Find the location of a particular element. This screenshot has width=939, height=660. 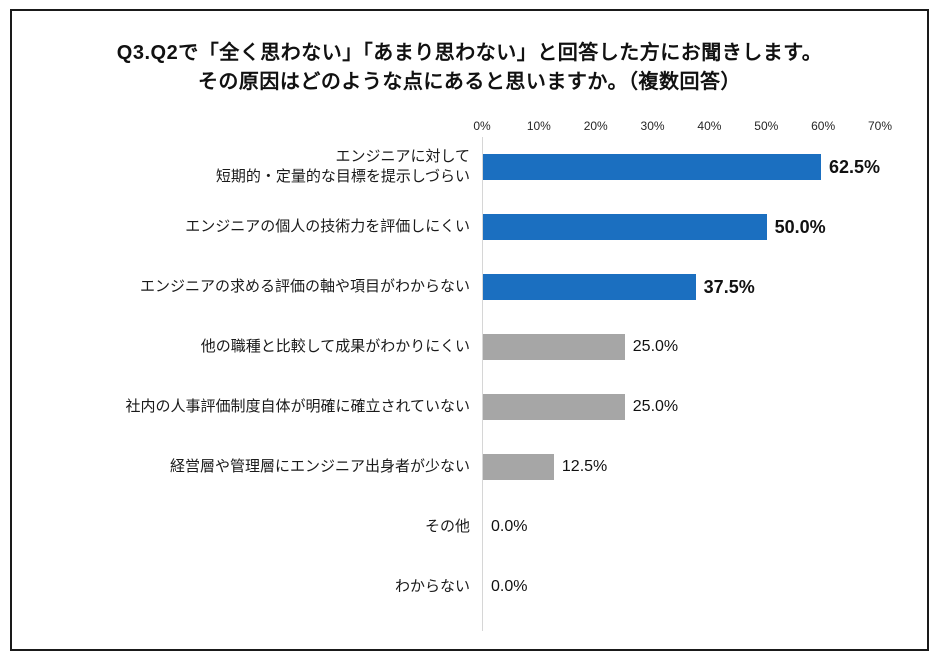

category-label: エンジニアの求める評価の軸や項目がわからない is located at coordinates (304, 286).